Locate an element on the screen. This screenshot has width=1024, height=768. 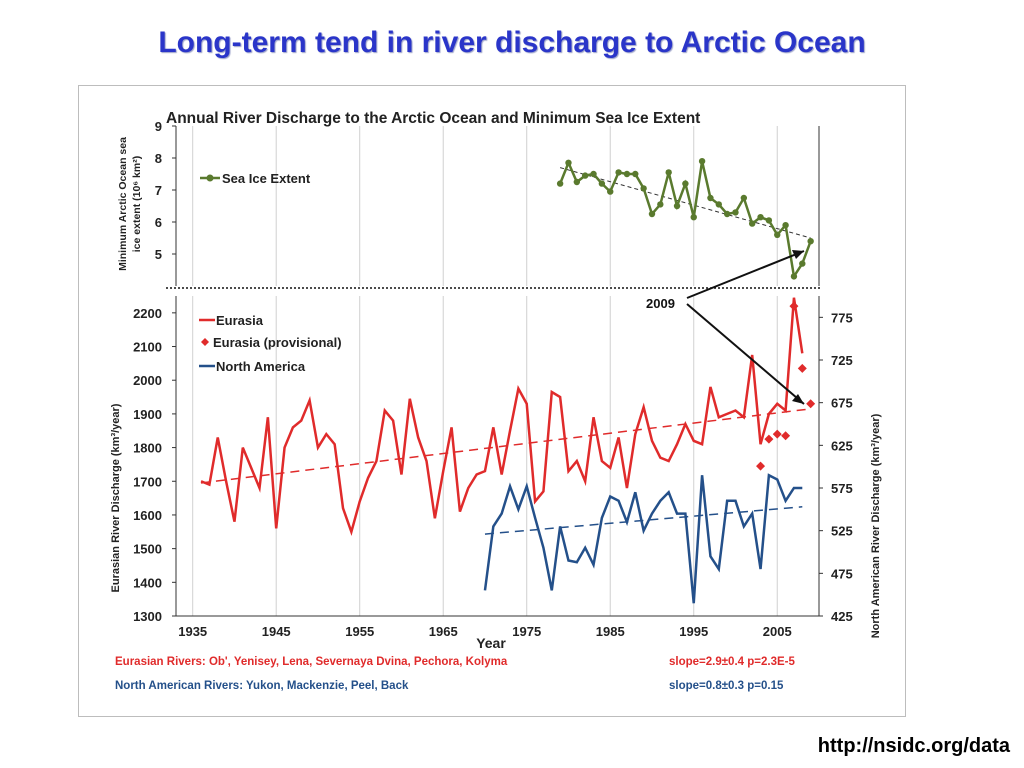
right-y-tick-label: 775 is located at coordinates (842, 317).